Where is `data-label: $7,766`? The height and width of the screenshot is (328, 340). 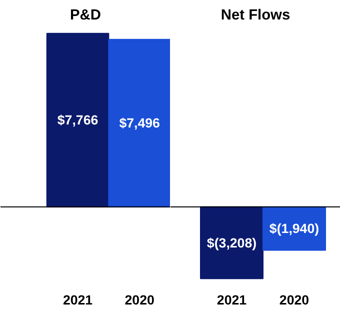 data-label: $7,766 is located at coordinates (77, 120).